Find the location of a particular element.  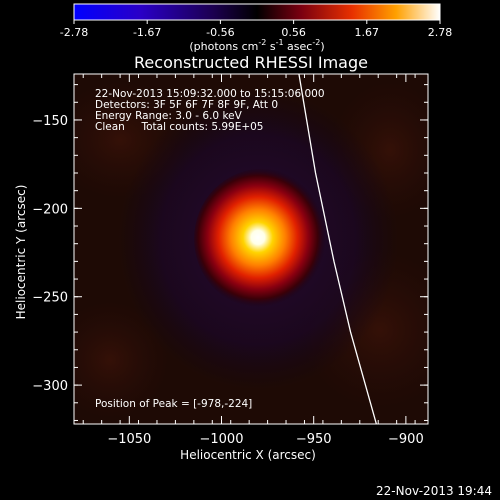

footer-date: 22-Nov-2013 19:44 is located at coordinates (434, 491).